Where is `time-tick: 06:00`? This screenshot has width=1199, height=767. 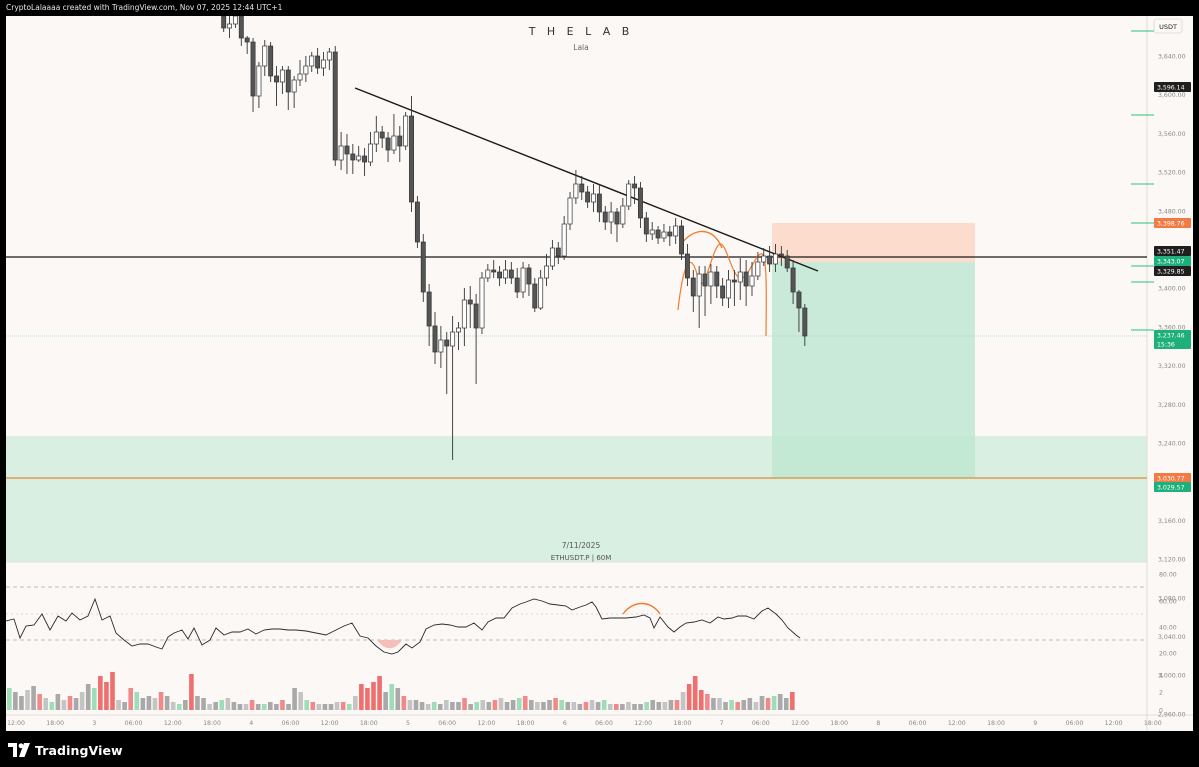
time-tick: 06:00 is located at coordinates (447, 723).